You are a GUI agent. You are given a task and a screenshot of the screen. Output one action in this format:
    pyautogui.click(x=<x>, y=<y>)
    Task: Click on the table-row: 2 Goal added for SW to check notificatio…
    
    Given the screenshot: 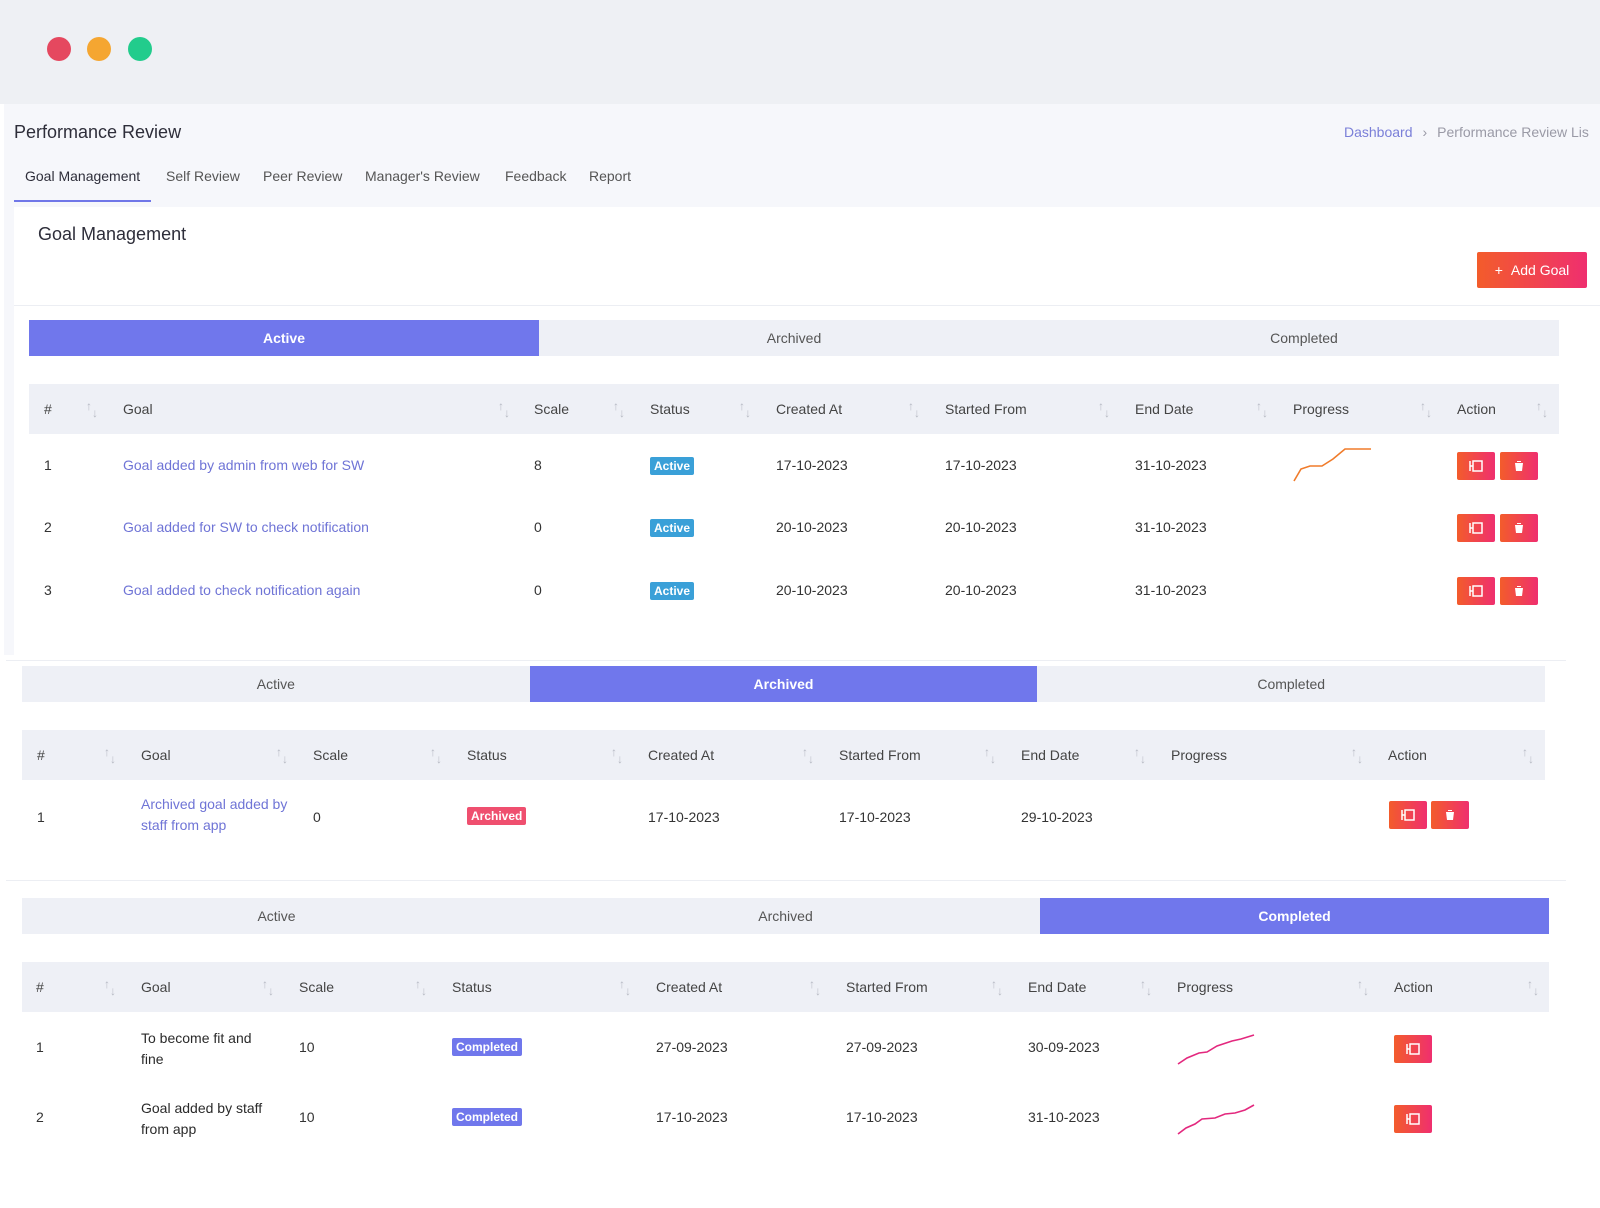 What is the action you would take?
    pyautogui.click(x=794, y=527)
    